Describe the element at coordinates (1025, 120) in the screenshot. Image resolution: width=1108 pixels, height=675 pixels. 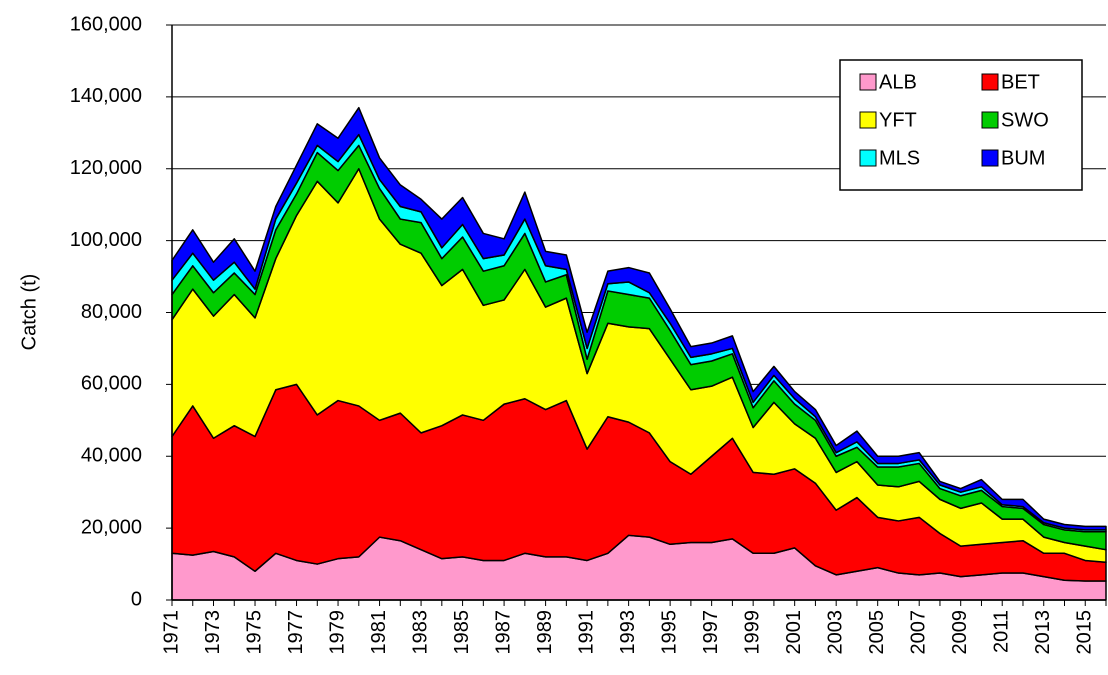
I see `legend-label: SWO` at that location.